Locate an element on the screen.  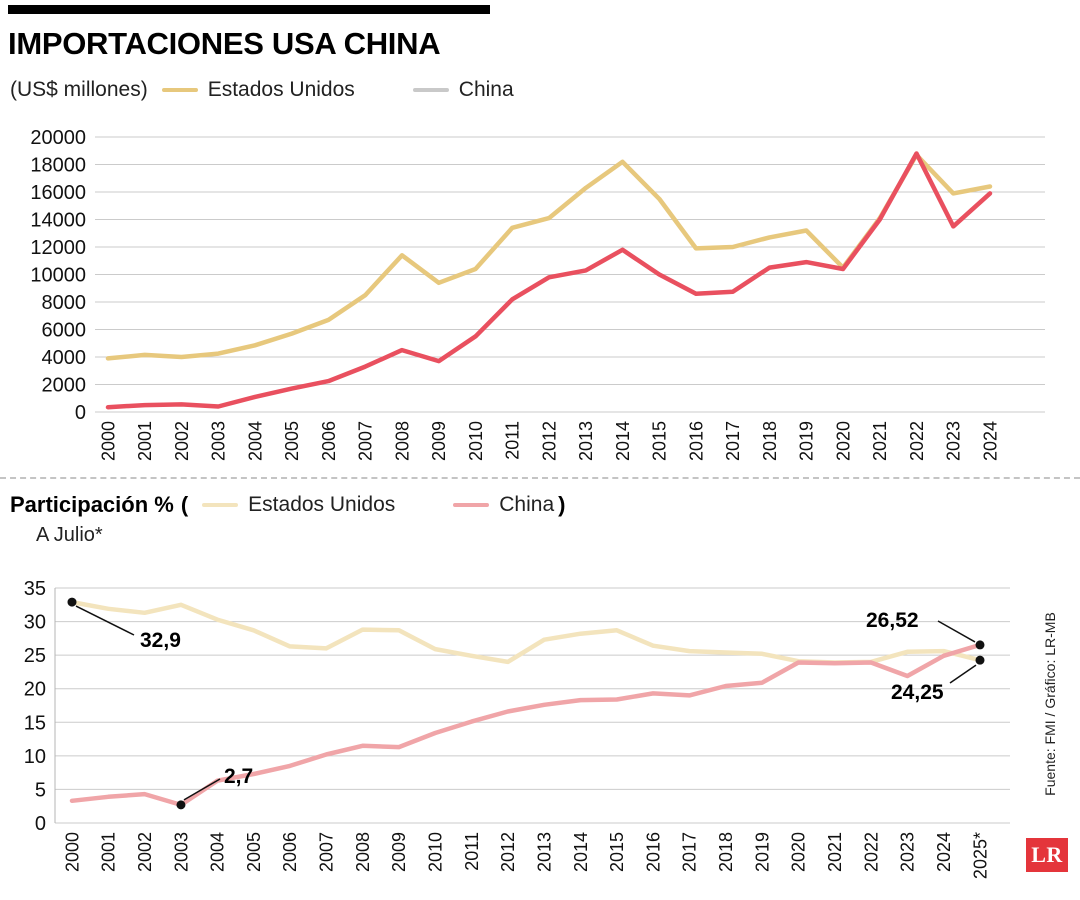
svg-text: 2,7 is located at coordinates (238, 776).